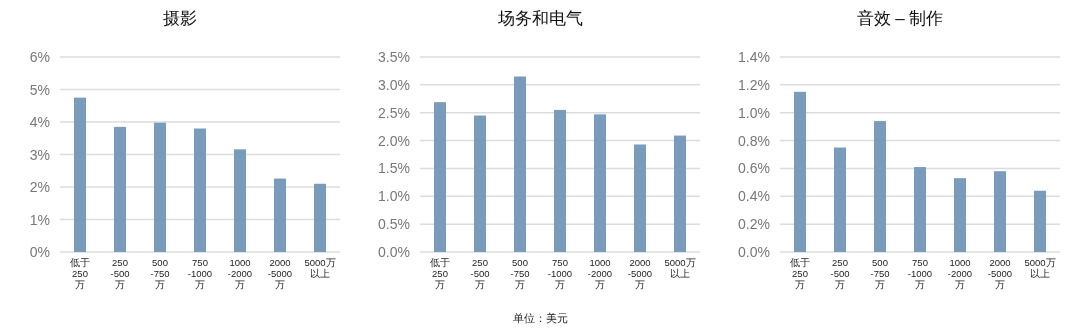 This screenshot has width=1080, height=331. I want to click on text: 单位：美元, so click(540, 318).